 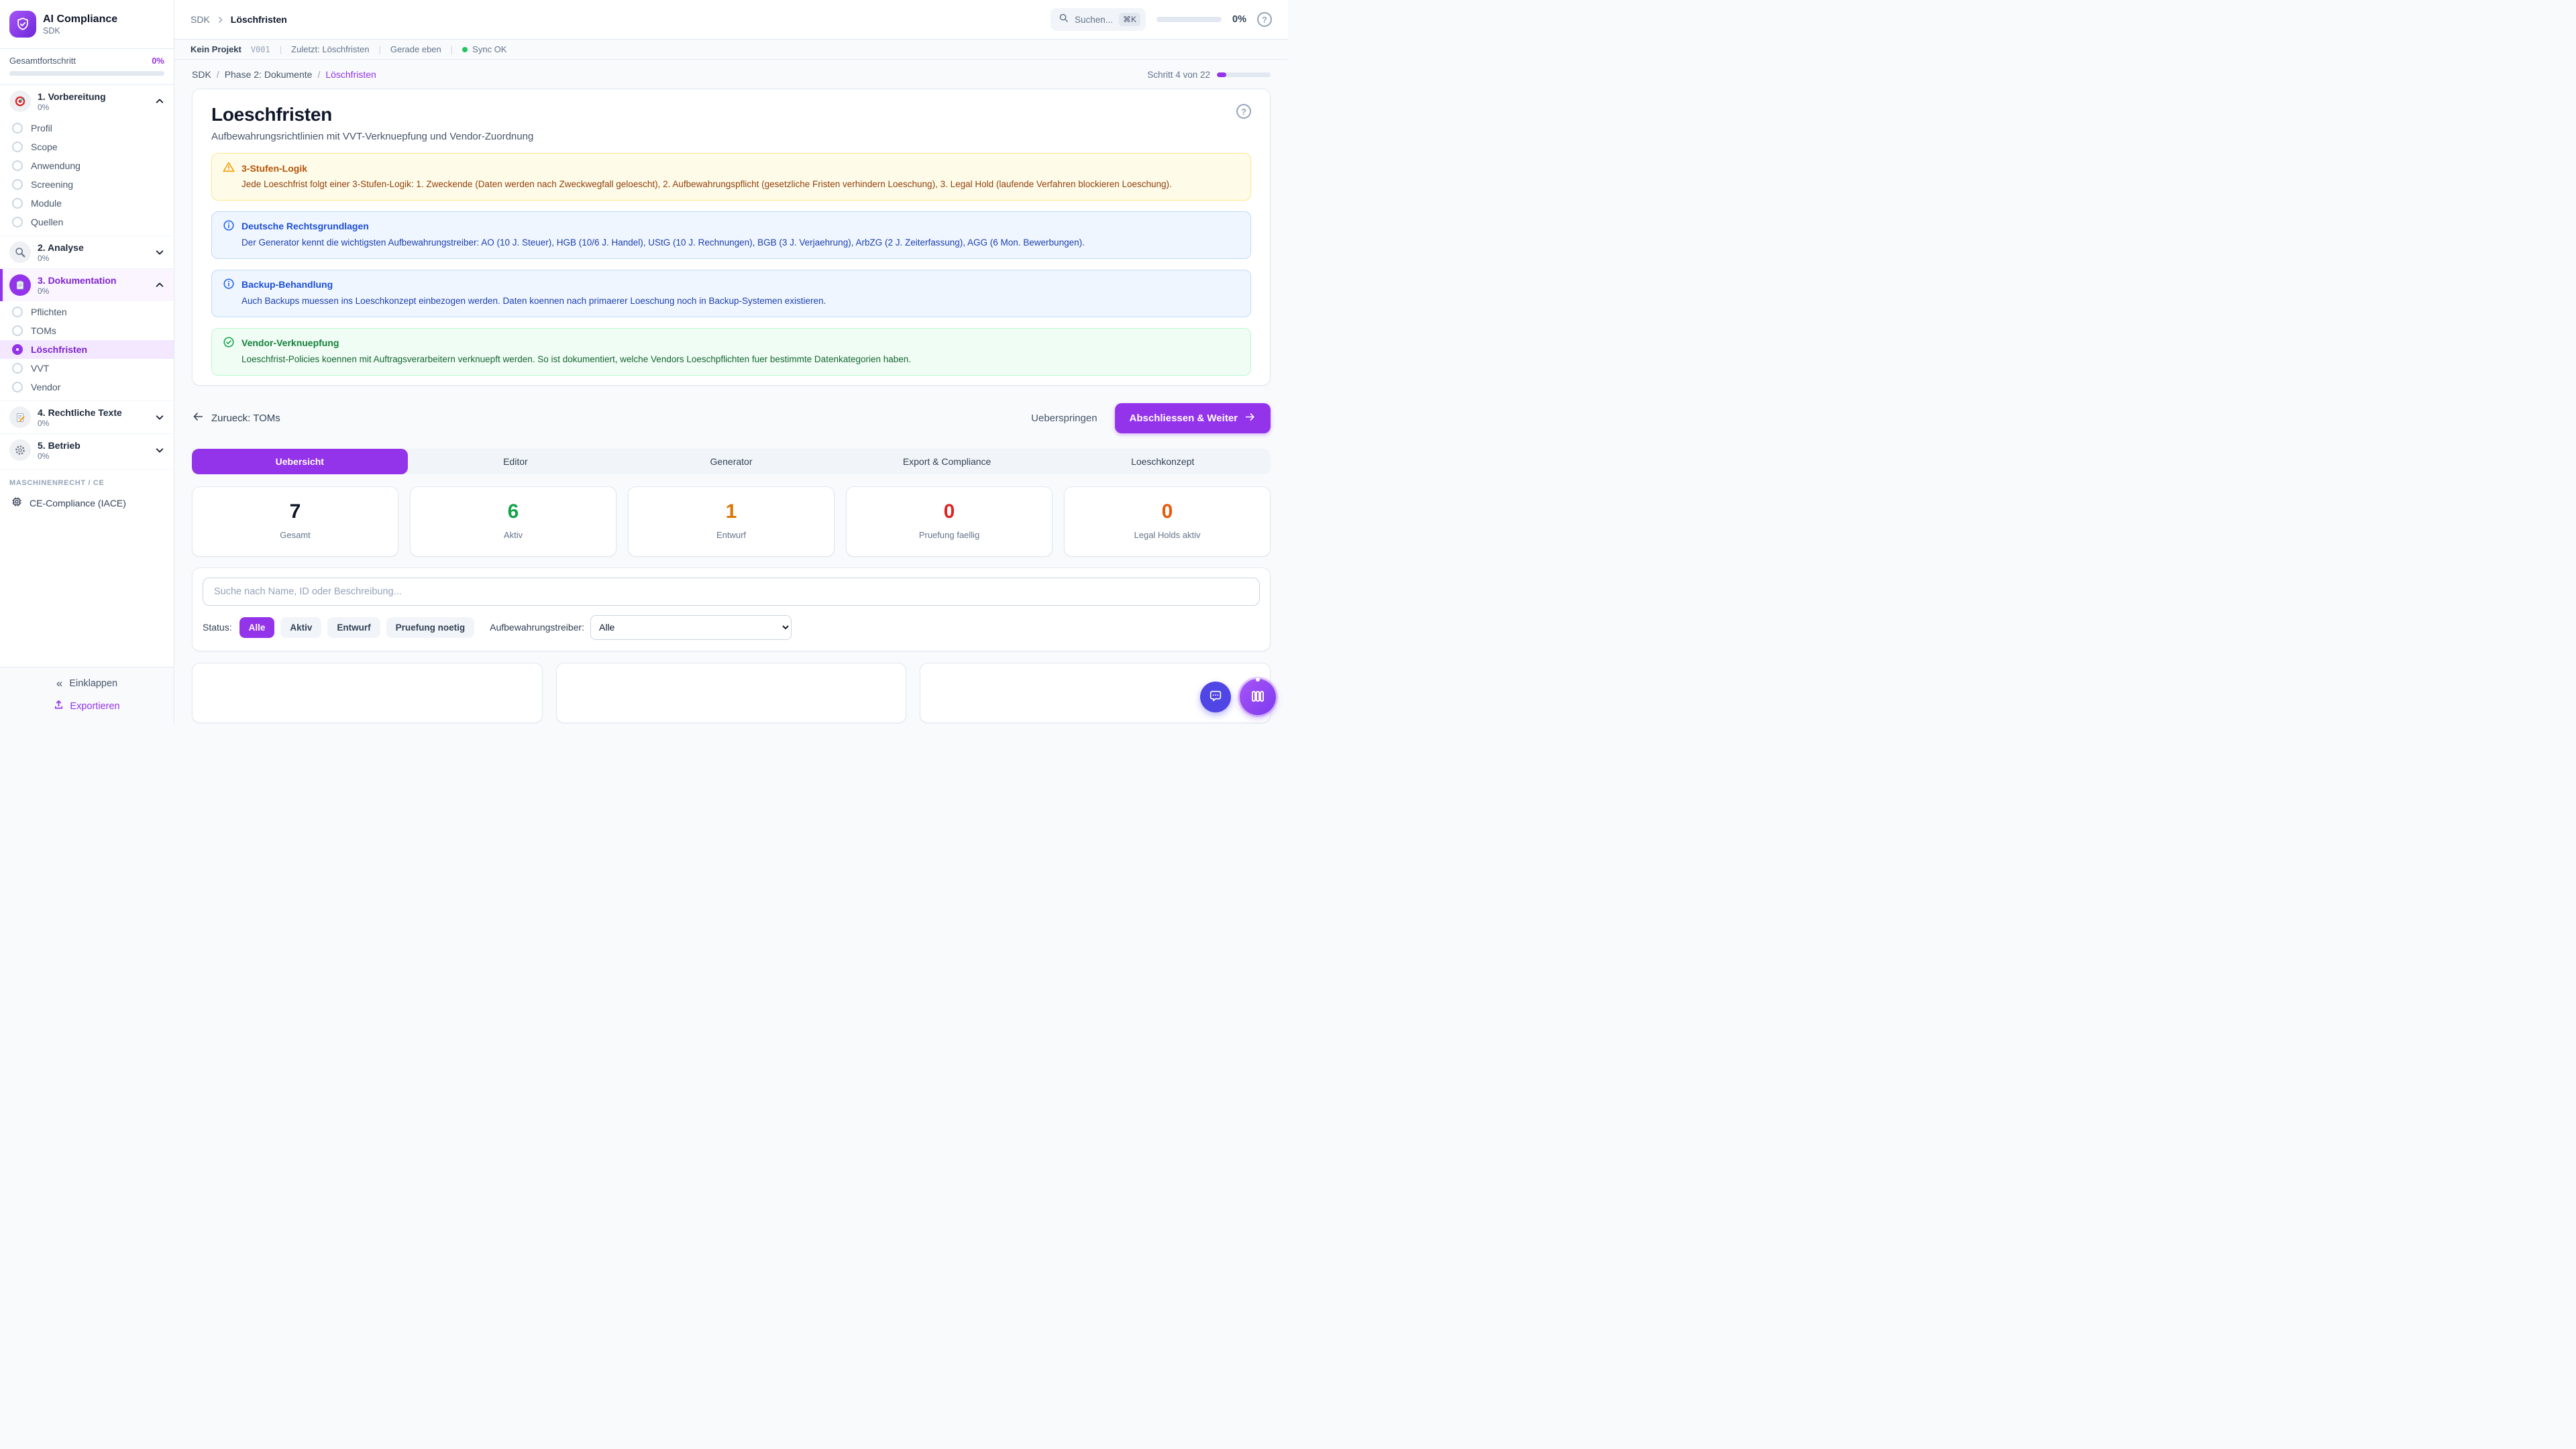 I want to click on step-progress-bar, so click(x=1244, y=74).